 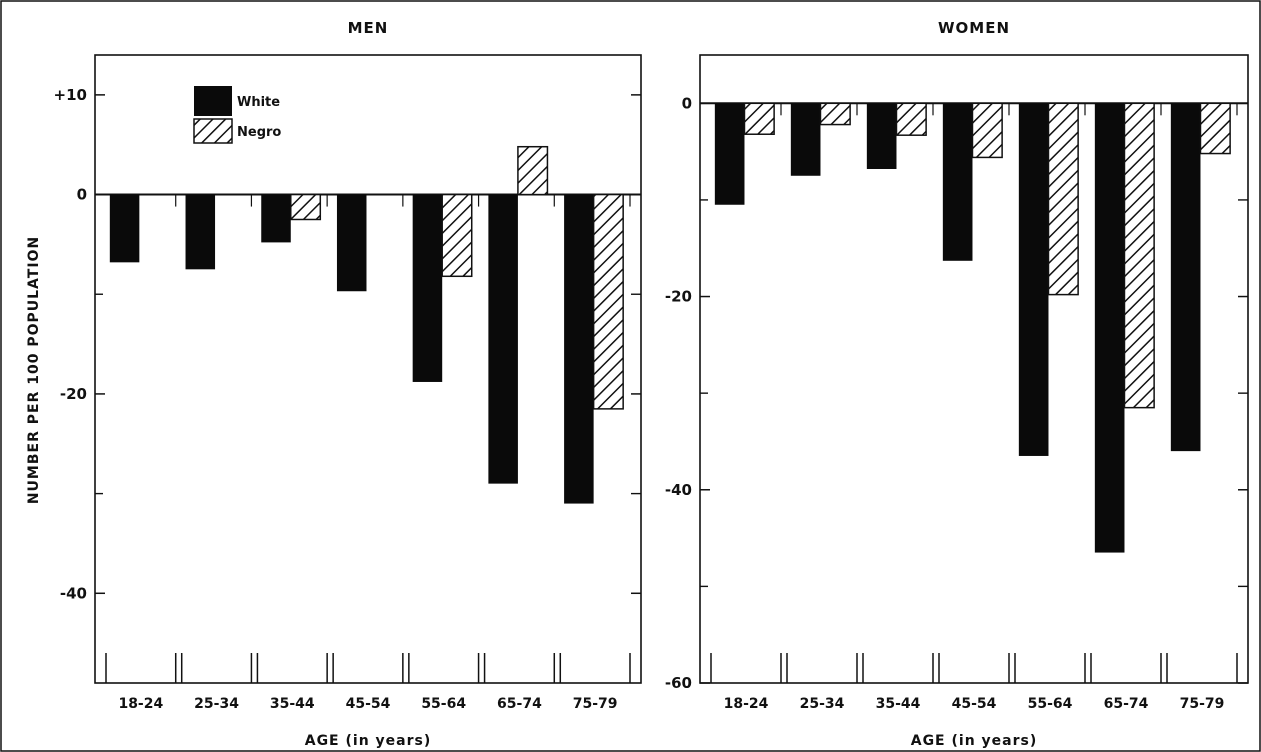 I want to click on y-axis-title: NUMBER PER 100 POPULATION, so click(x=34, y=370).